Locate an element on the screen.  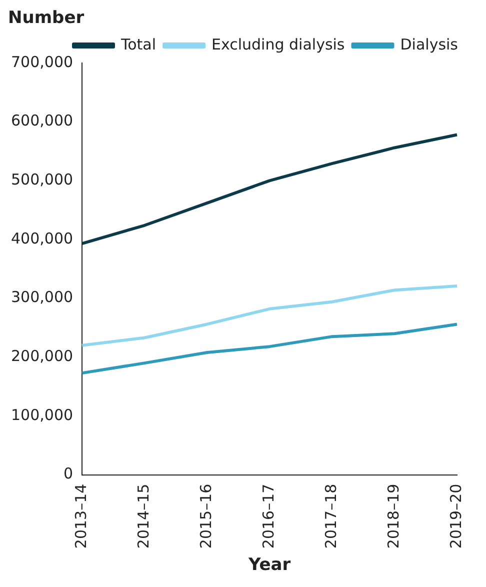
legend-label: Total is located at coordinates (138, 44).